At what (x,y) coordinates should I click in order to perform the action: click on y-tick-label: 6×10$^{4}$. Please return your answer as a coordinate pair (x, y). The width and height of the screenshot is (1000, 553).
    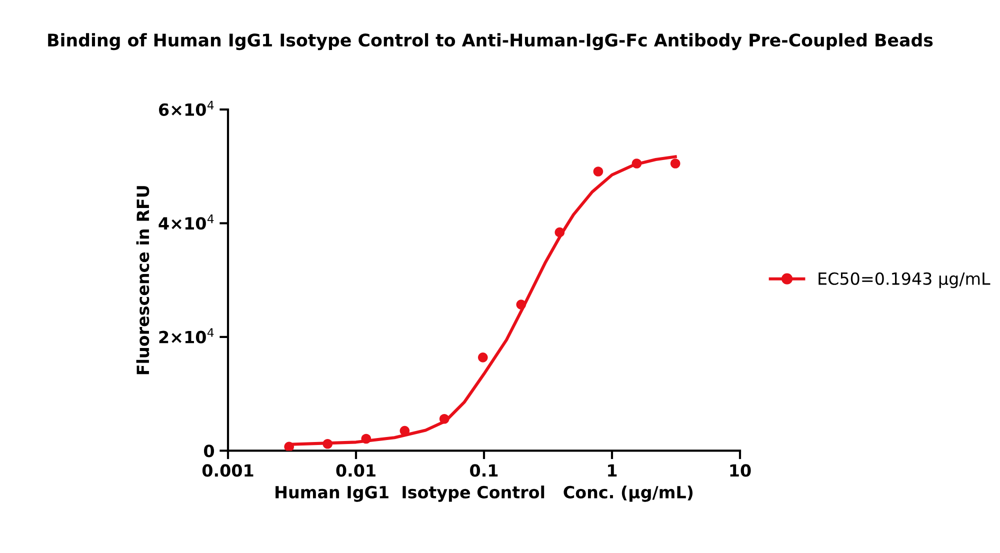
    Looking at the image, I should click on (186, 108).